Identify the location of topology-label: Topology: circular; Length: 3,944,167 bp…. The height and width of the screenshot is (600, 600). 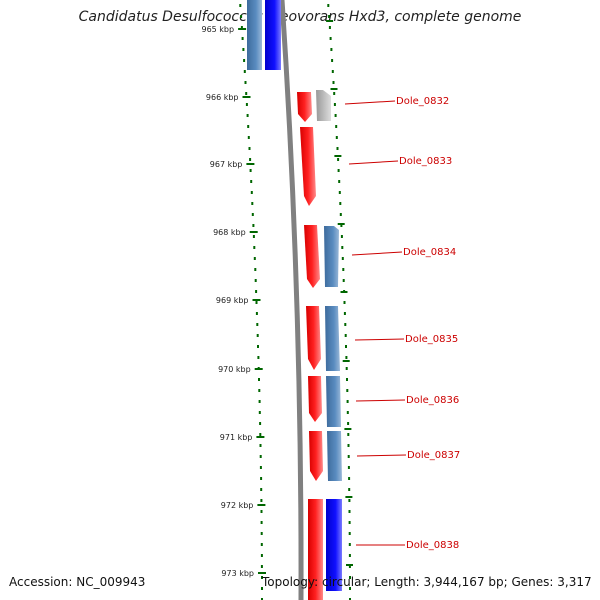
(427, 582).